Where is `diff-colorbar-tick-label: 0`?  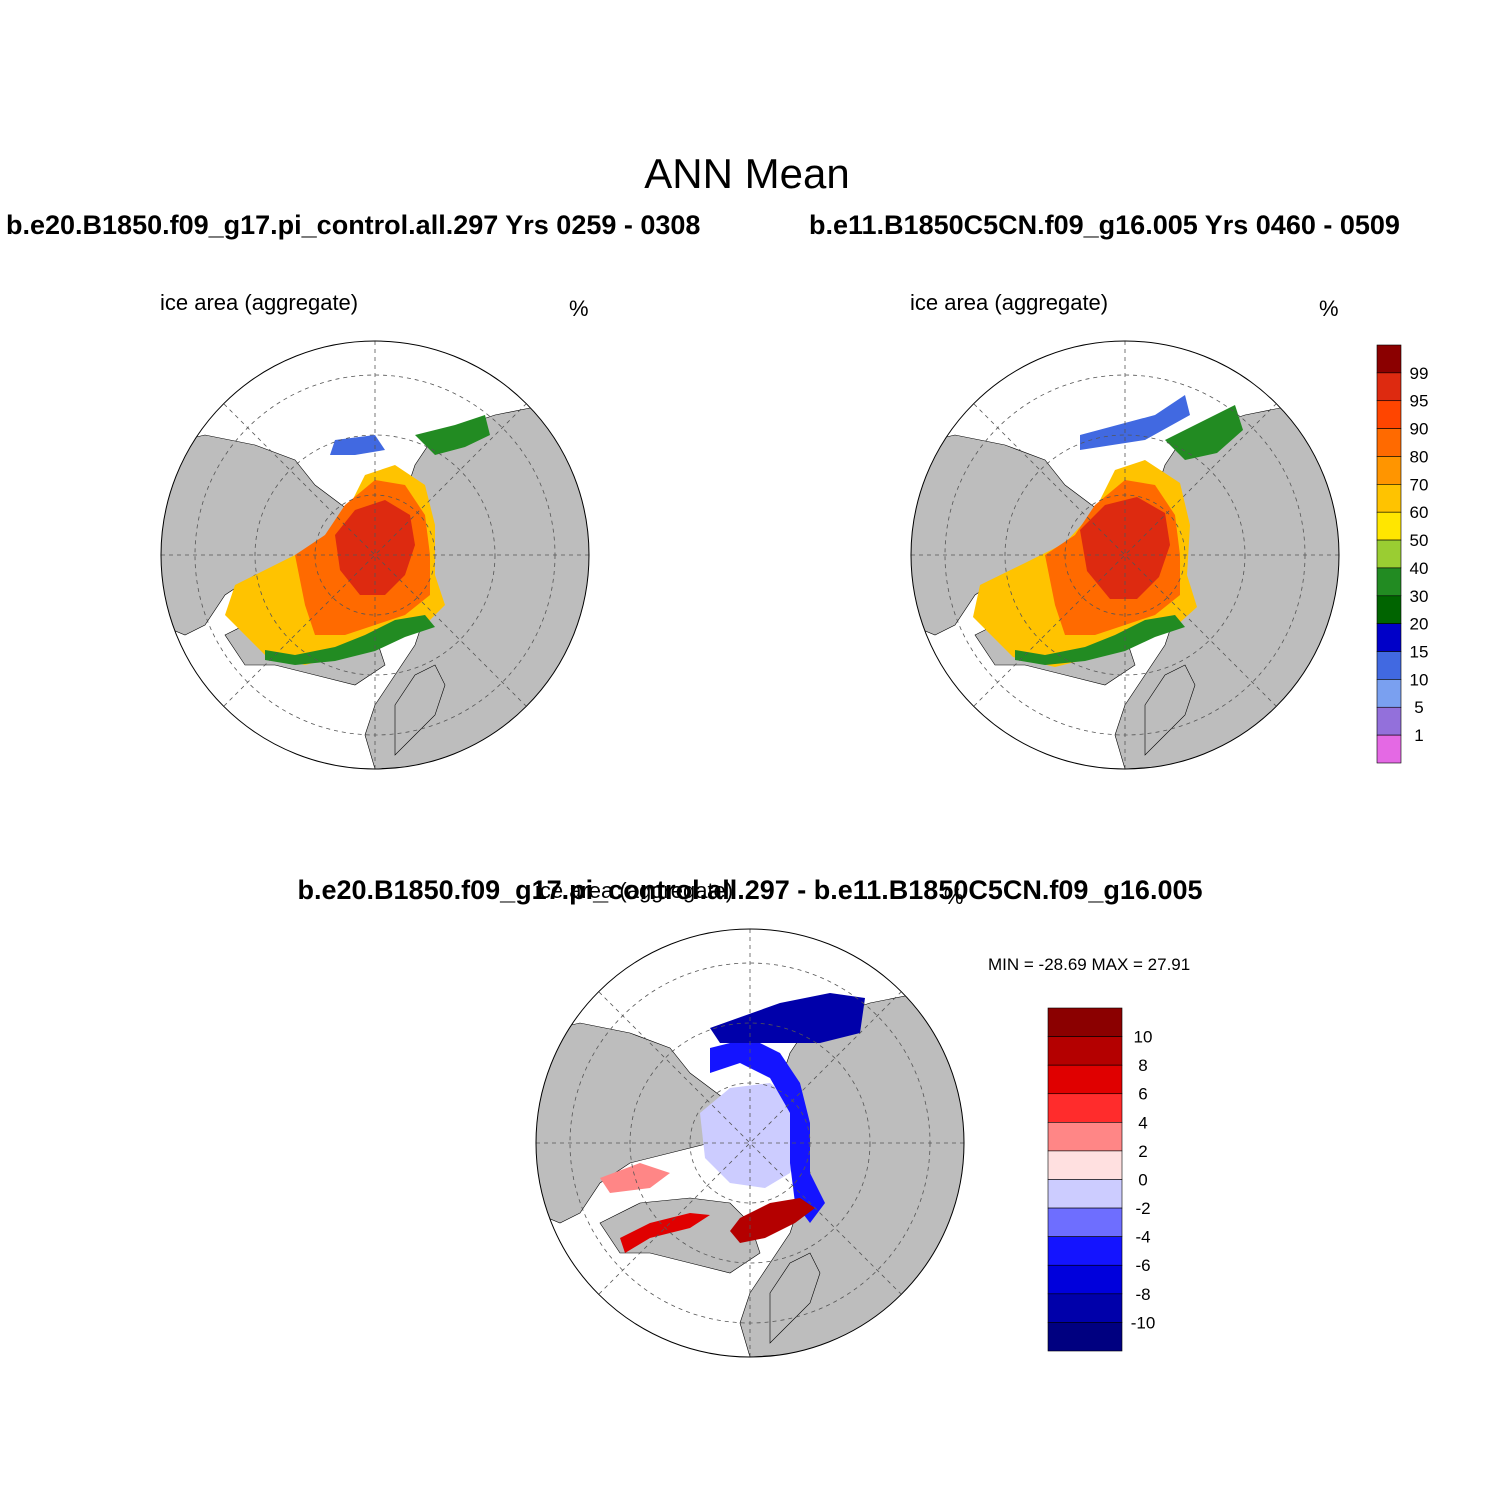 diff-colorbar-tick-label: 0 is located at coordinates (1142, 1179).